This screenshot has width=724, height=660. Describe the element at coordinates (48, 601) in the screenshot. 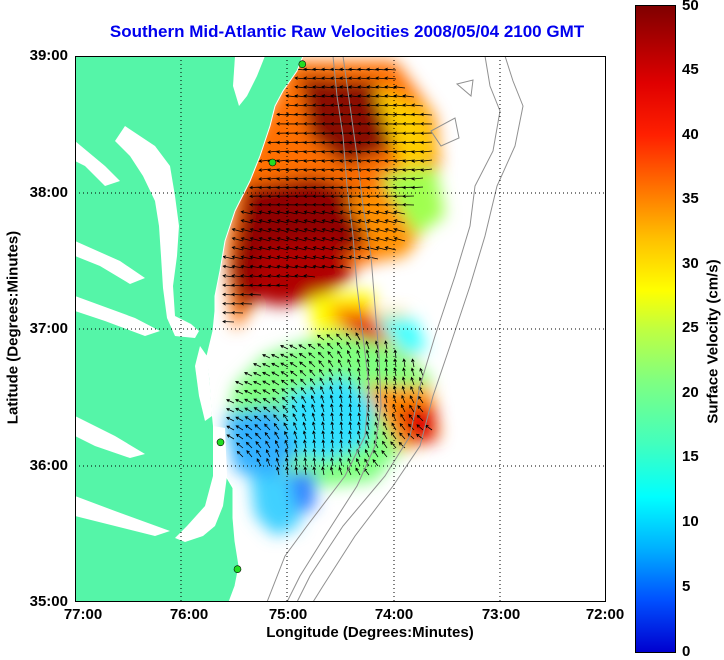

I see `y-tick-label: 35:00` at that location.